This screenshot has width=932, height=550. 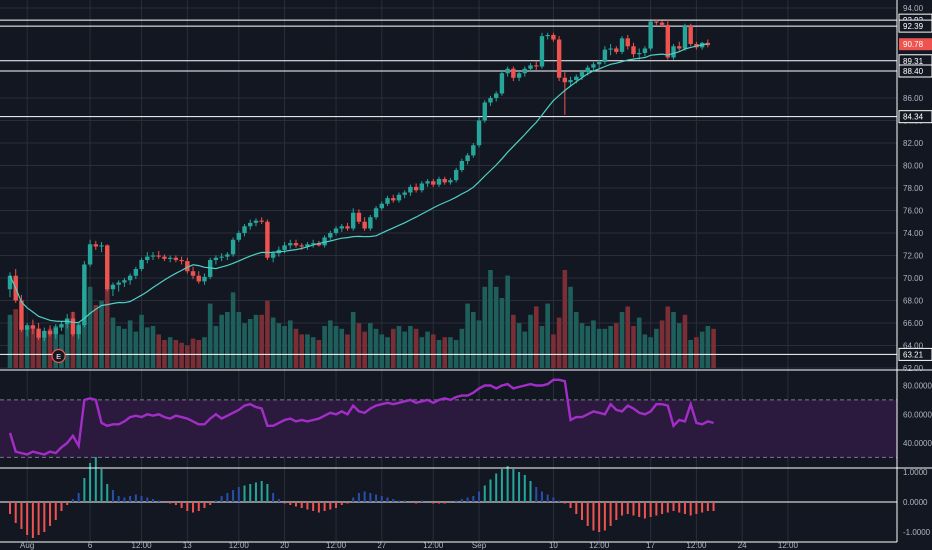 I want to click on price-tick-label: 72.00, so click(x=913, y=256).